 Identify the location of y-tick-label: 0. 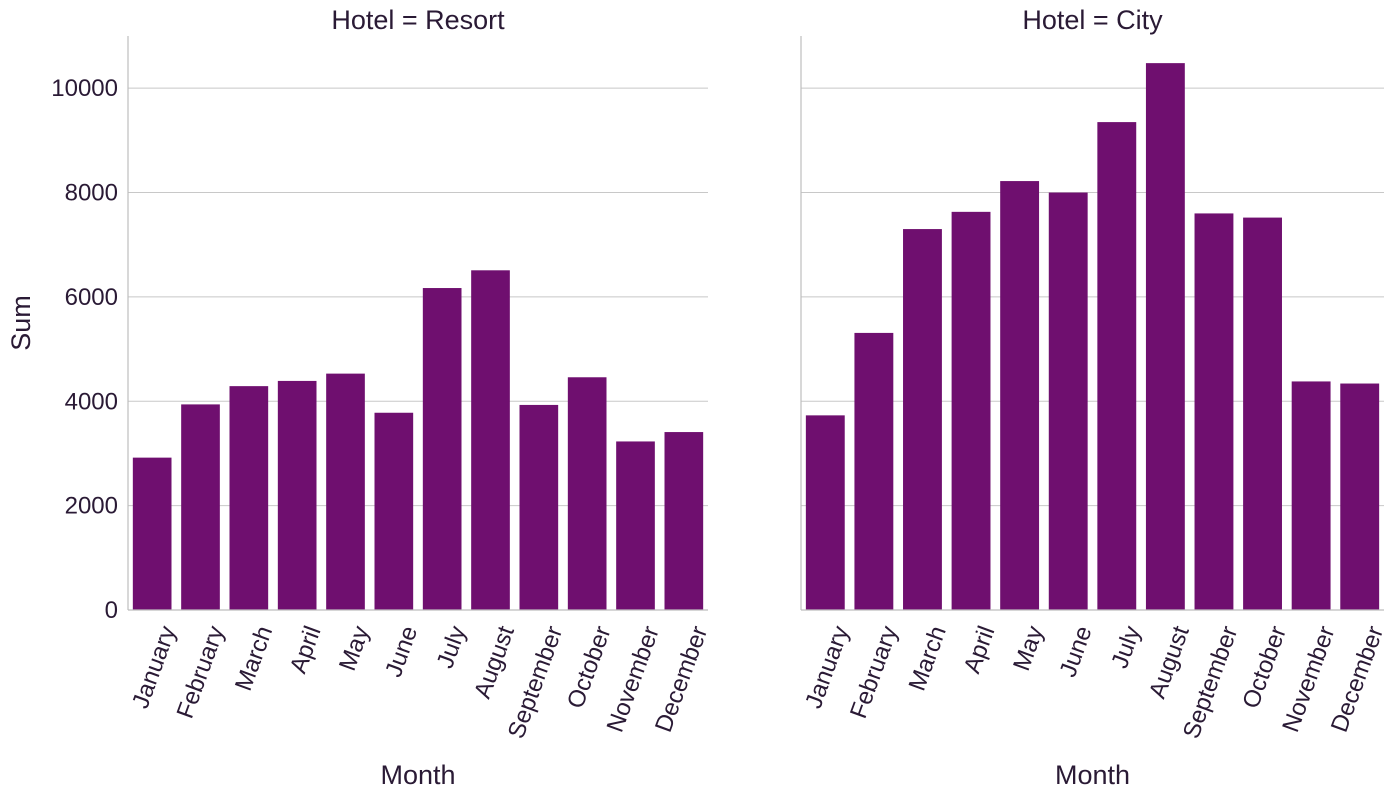
(111, 610).